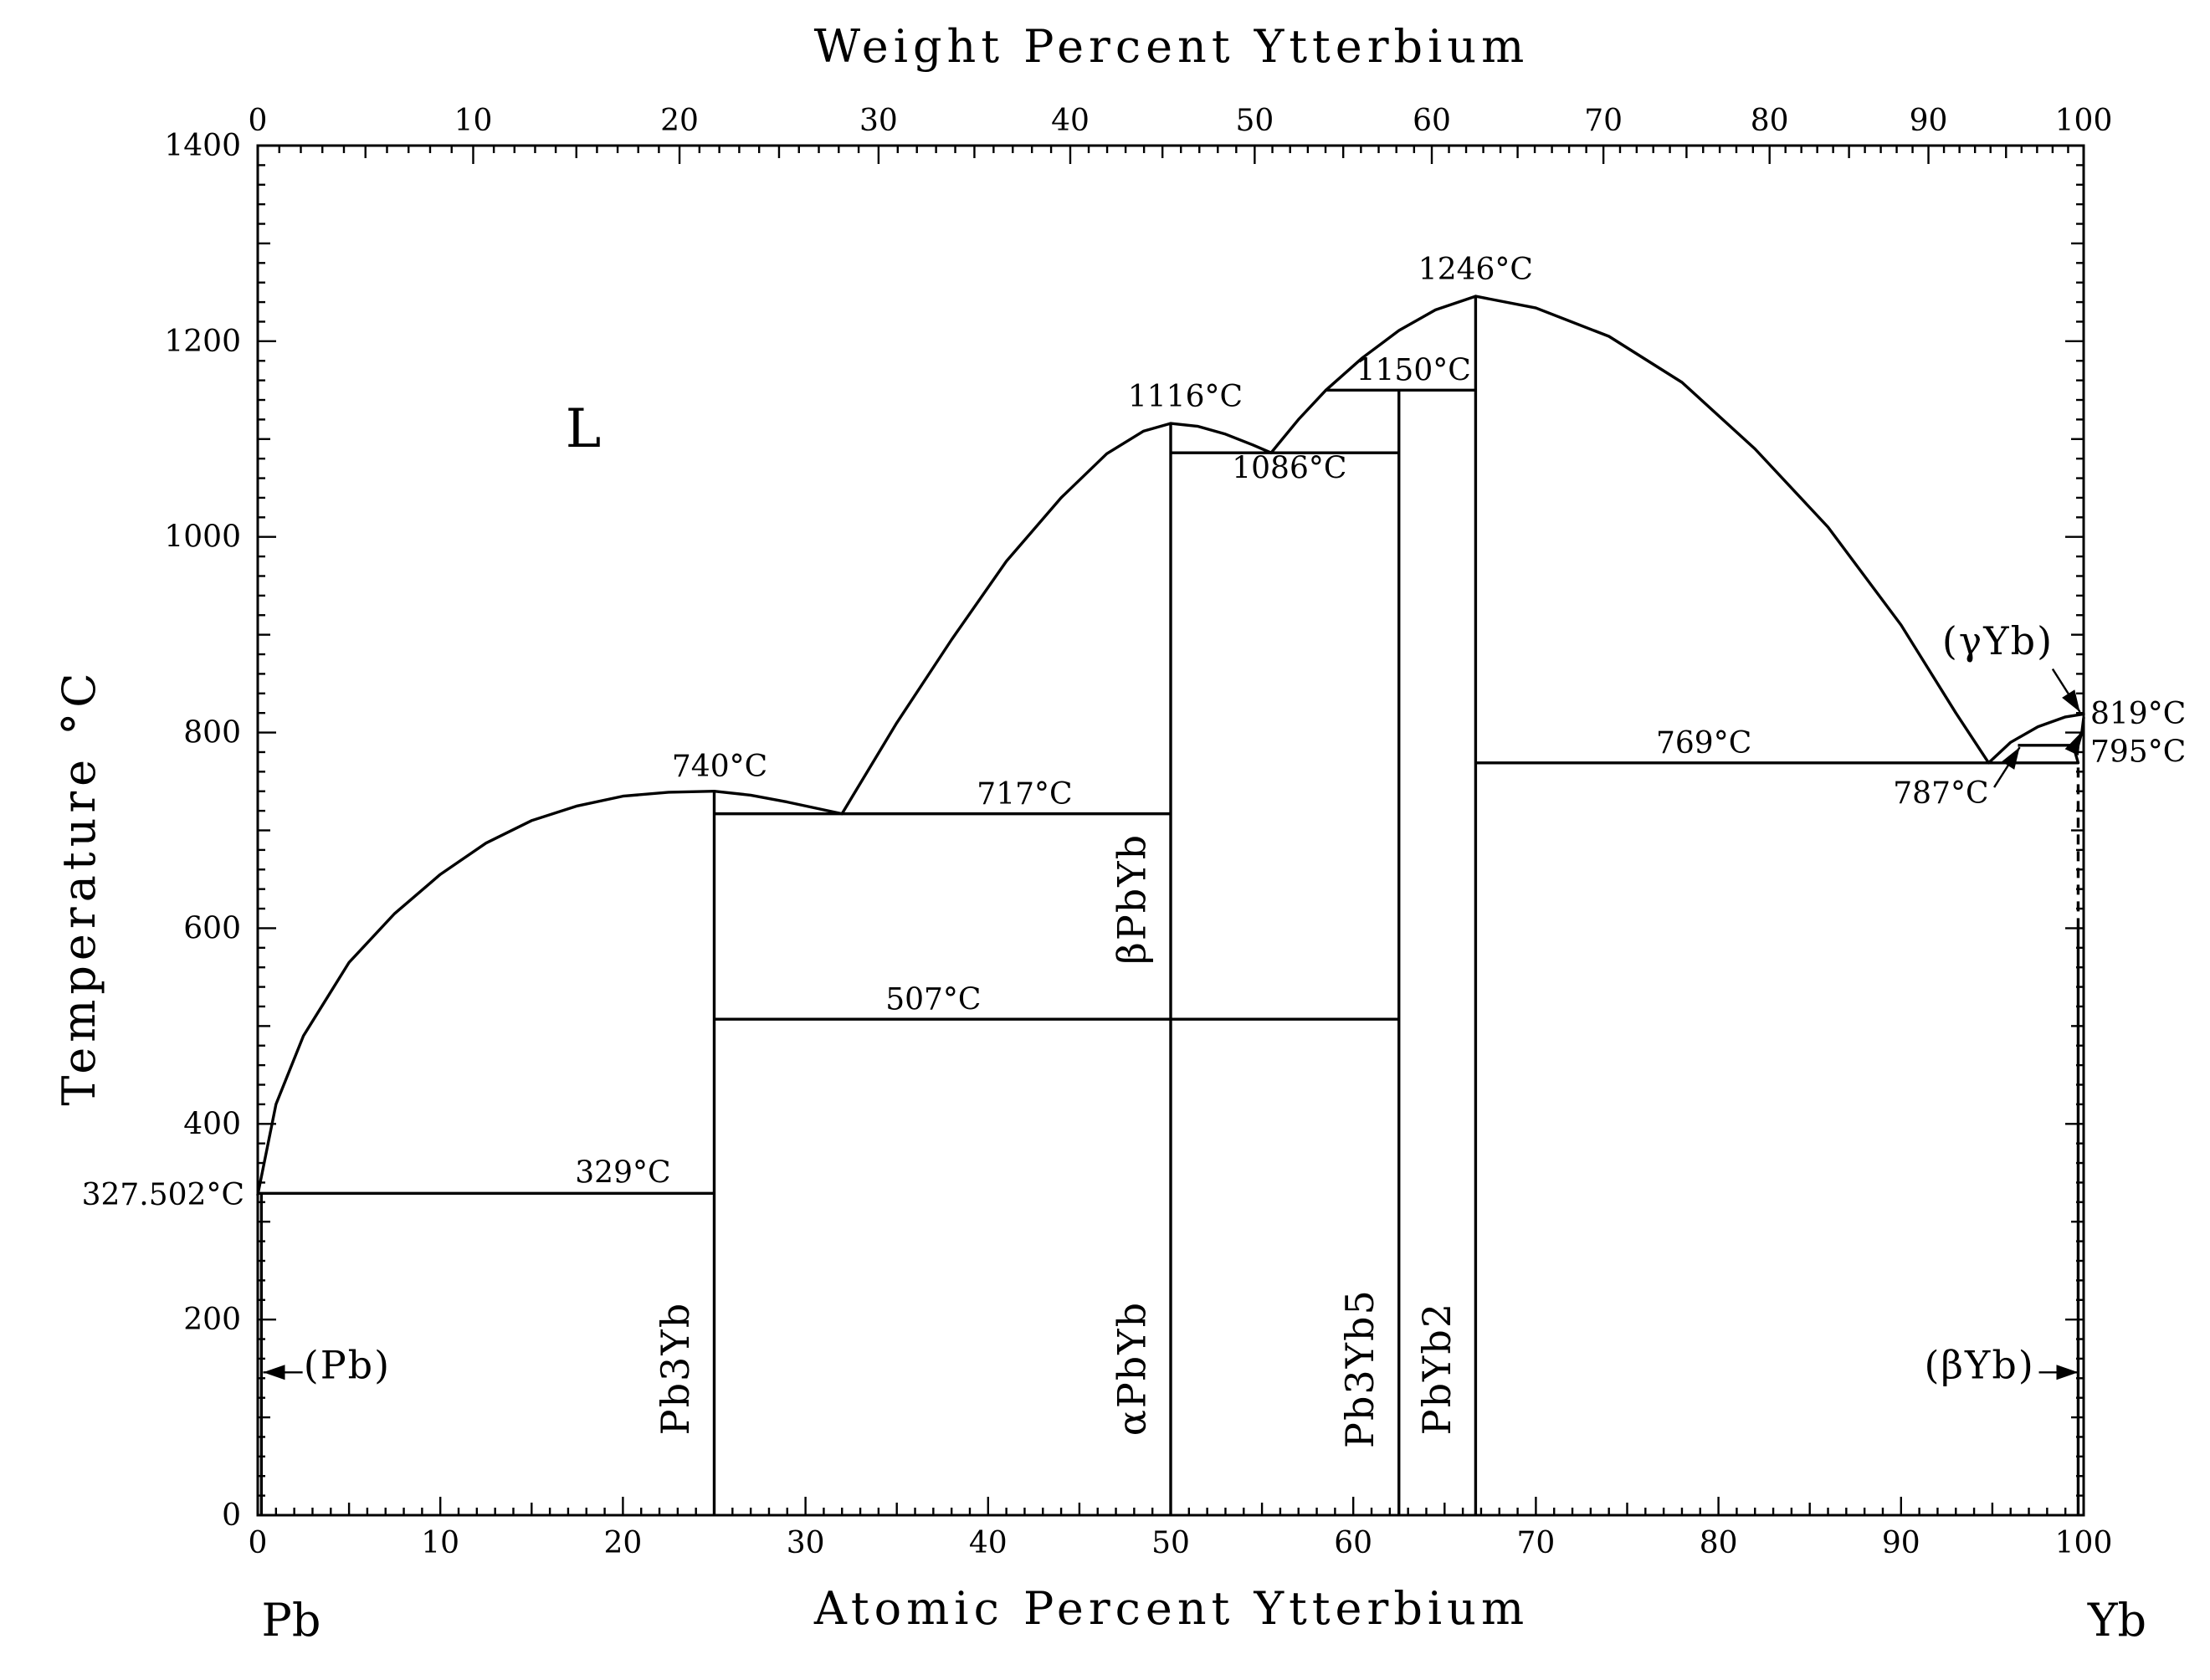 The image size is (2210, 1680). I want to click on invariant-temperature-label: 1086°C, so click(1289, 469).